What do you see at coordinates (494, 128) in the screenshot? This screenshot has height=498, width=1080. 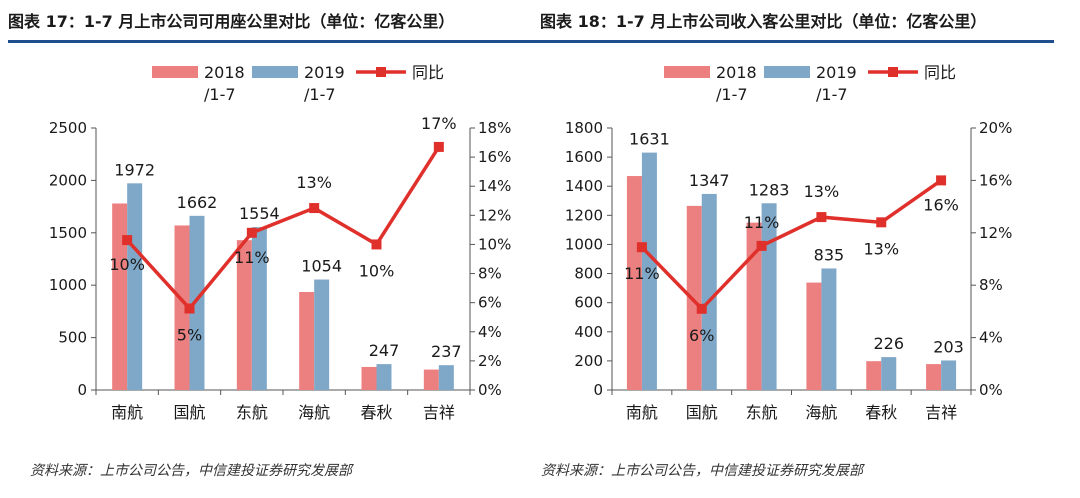 I see `y-right-tick-label: 18%` at bounding box center [494, 128].